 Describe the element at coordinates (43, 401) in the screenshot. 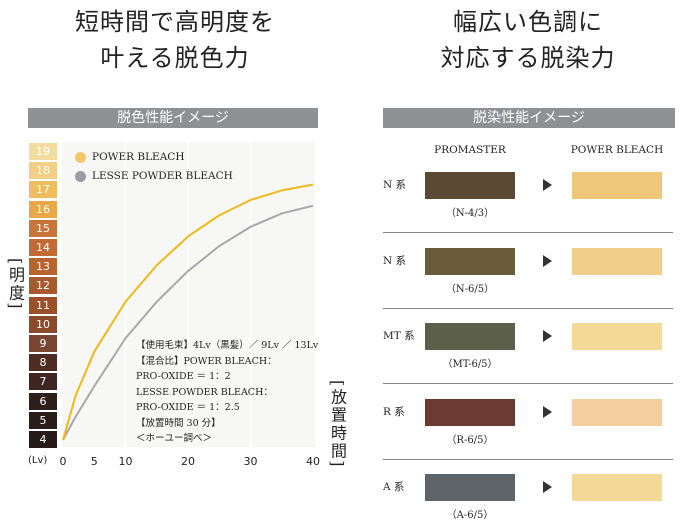

I see `level-6: 6` at that location.